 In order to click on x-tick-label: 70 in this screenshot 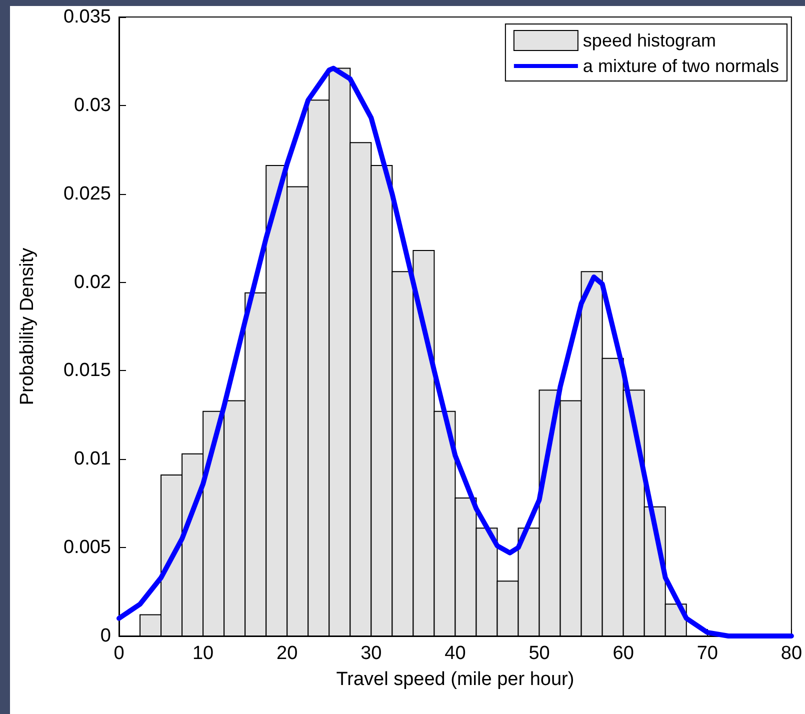, I will do `click(707, 653)`.